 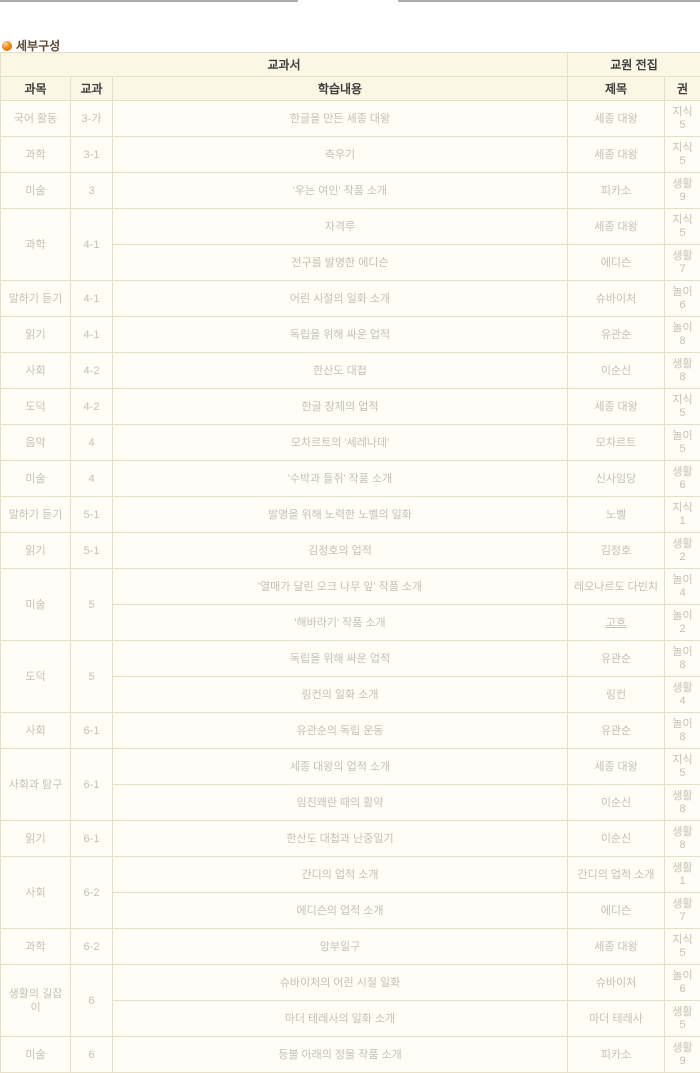 I want to click on title-cell: 레오나르도 다빈치, so click(x=616, y=587).